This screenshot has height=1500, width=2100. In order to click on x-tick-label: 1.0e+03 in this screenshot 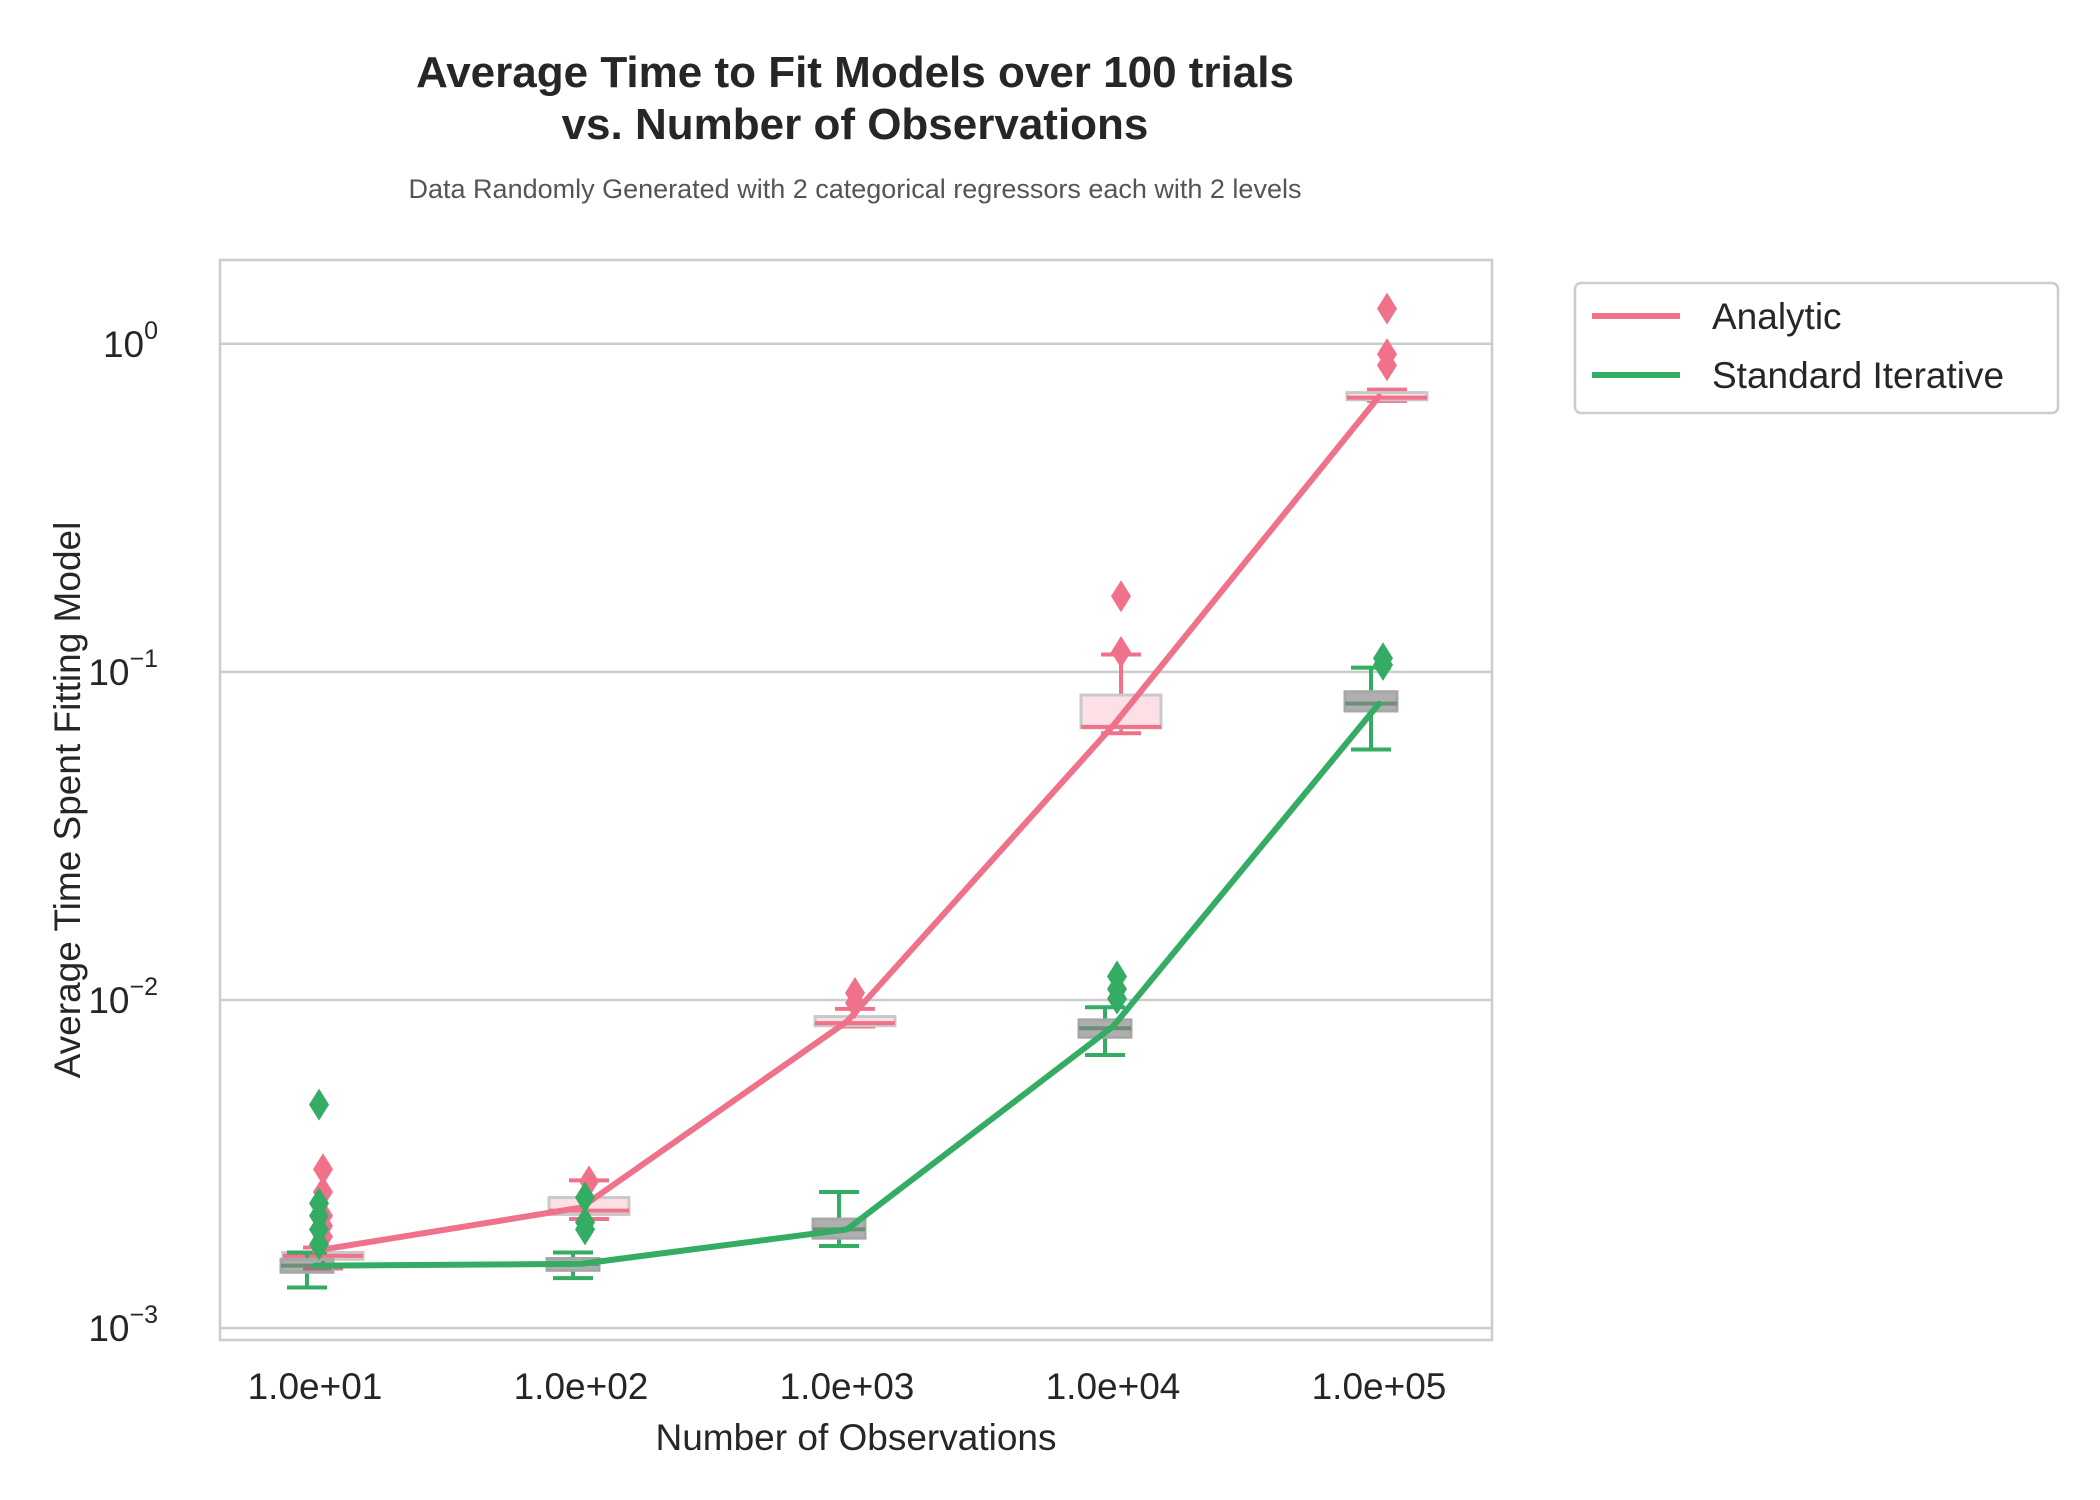, I will do `click(847, 1386)`.